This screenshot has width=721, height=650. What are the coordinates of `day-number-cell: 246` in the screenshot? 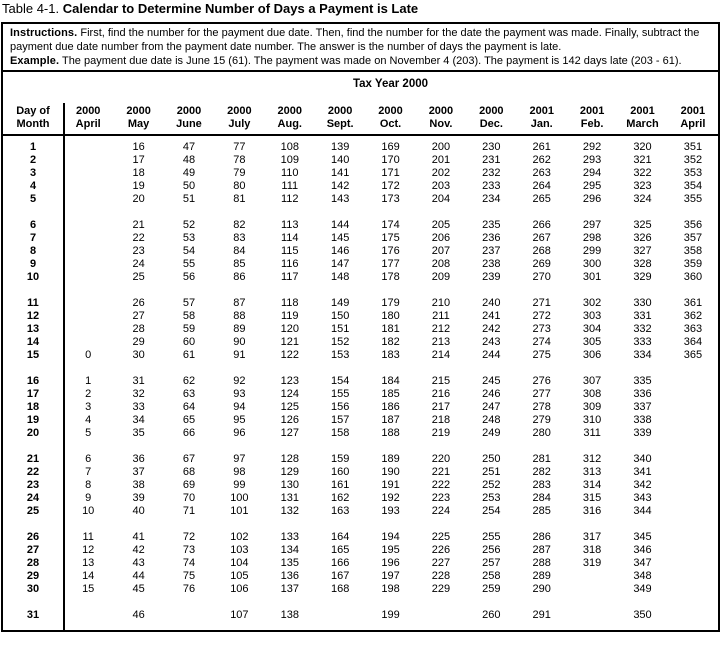 It's located at (491, 394).